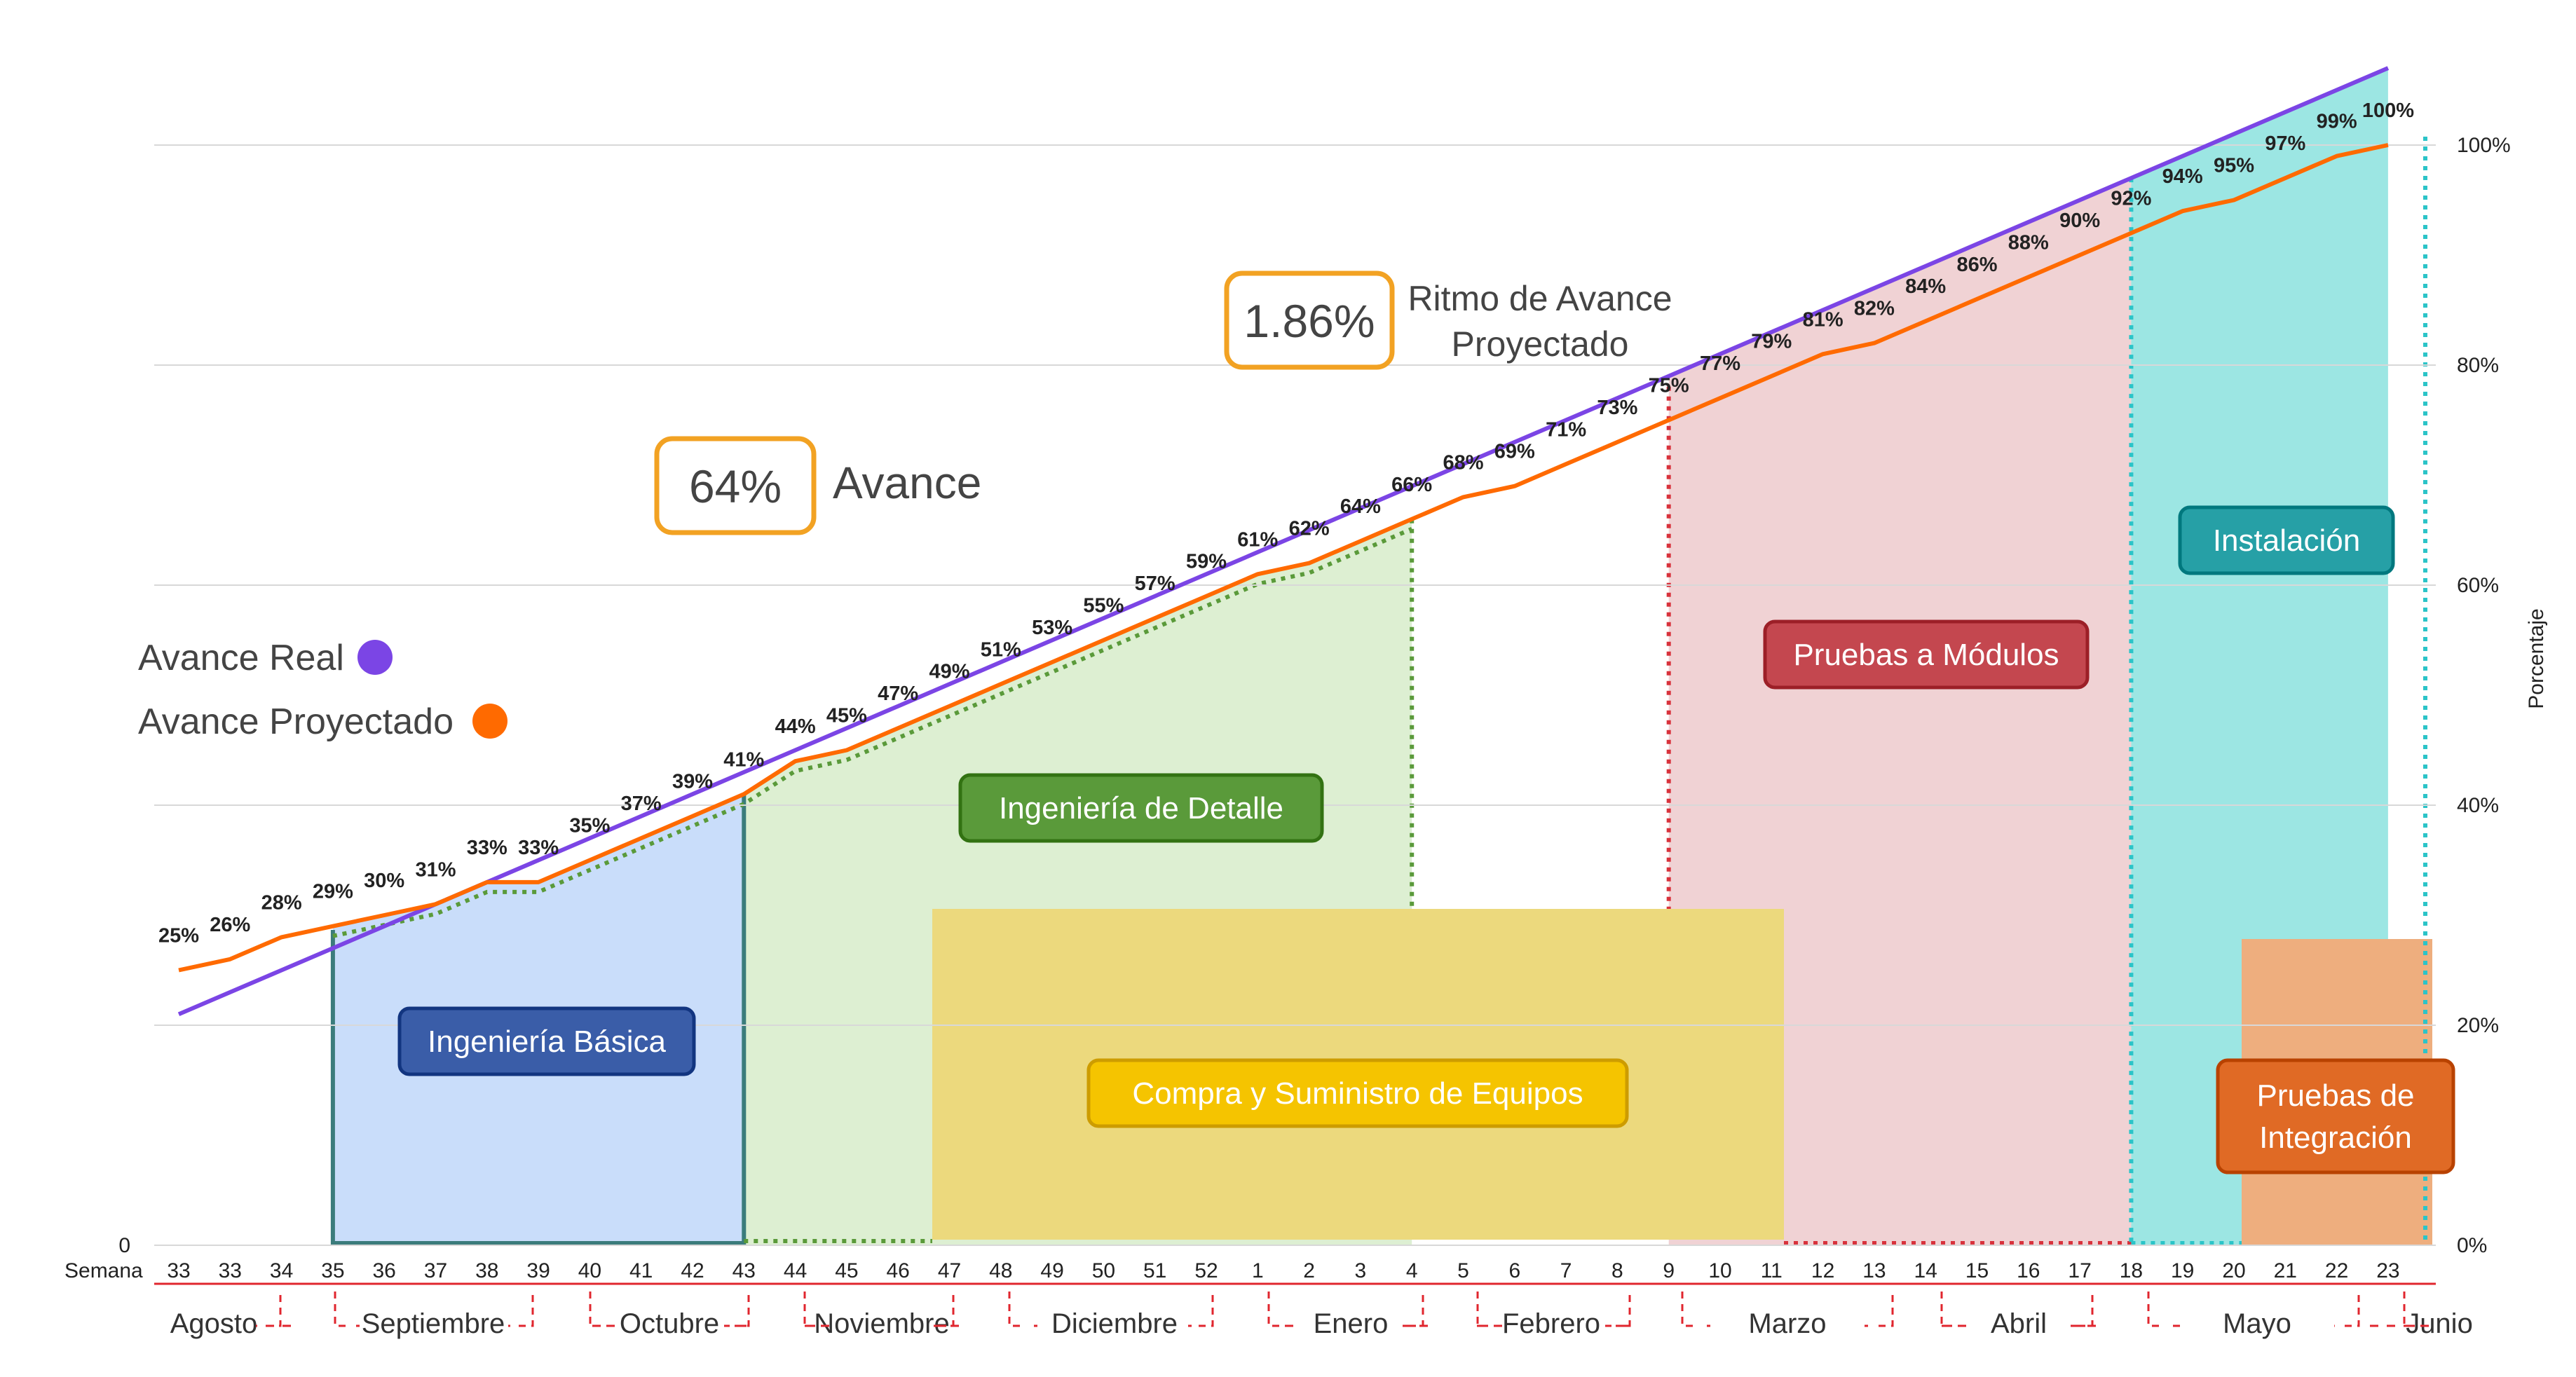 The image size is (2576, 1377). I want to click on x-tick-label: 44, so click(796, 1270).